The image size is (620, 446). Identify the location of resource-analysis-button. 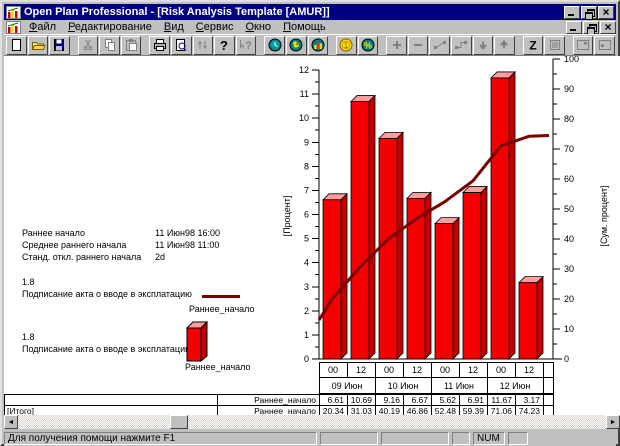
(296, 45).